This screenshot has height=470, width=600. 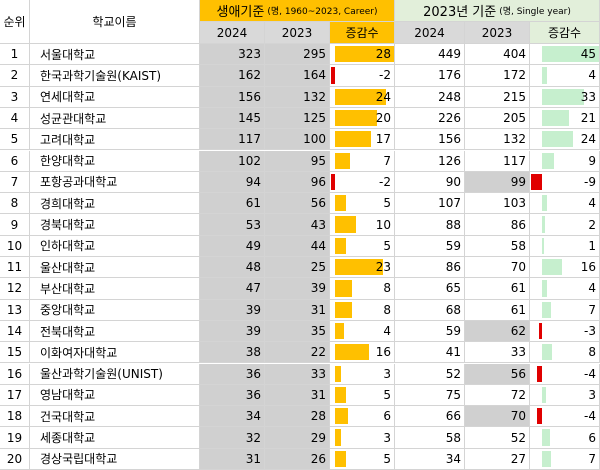 I want to click on rank-cell: 13, so click(x=15, y=310).